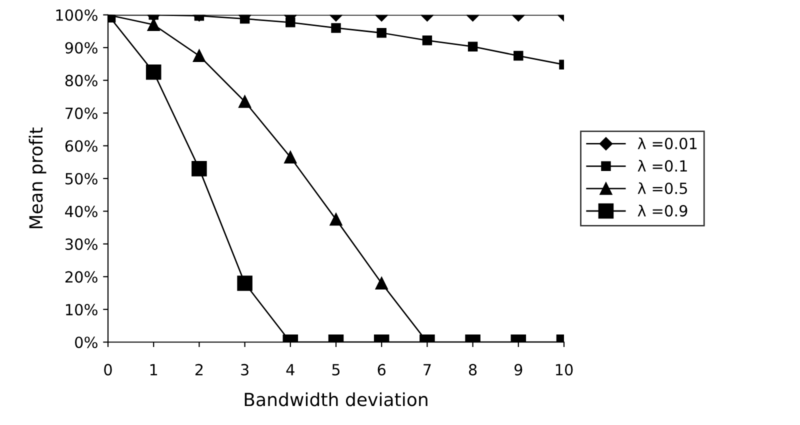  I want to click on x-tick-label: 8, so click(472, 370).